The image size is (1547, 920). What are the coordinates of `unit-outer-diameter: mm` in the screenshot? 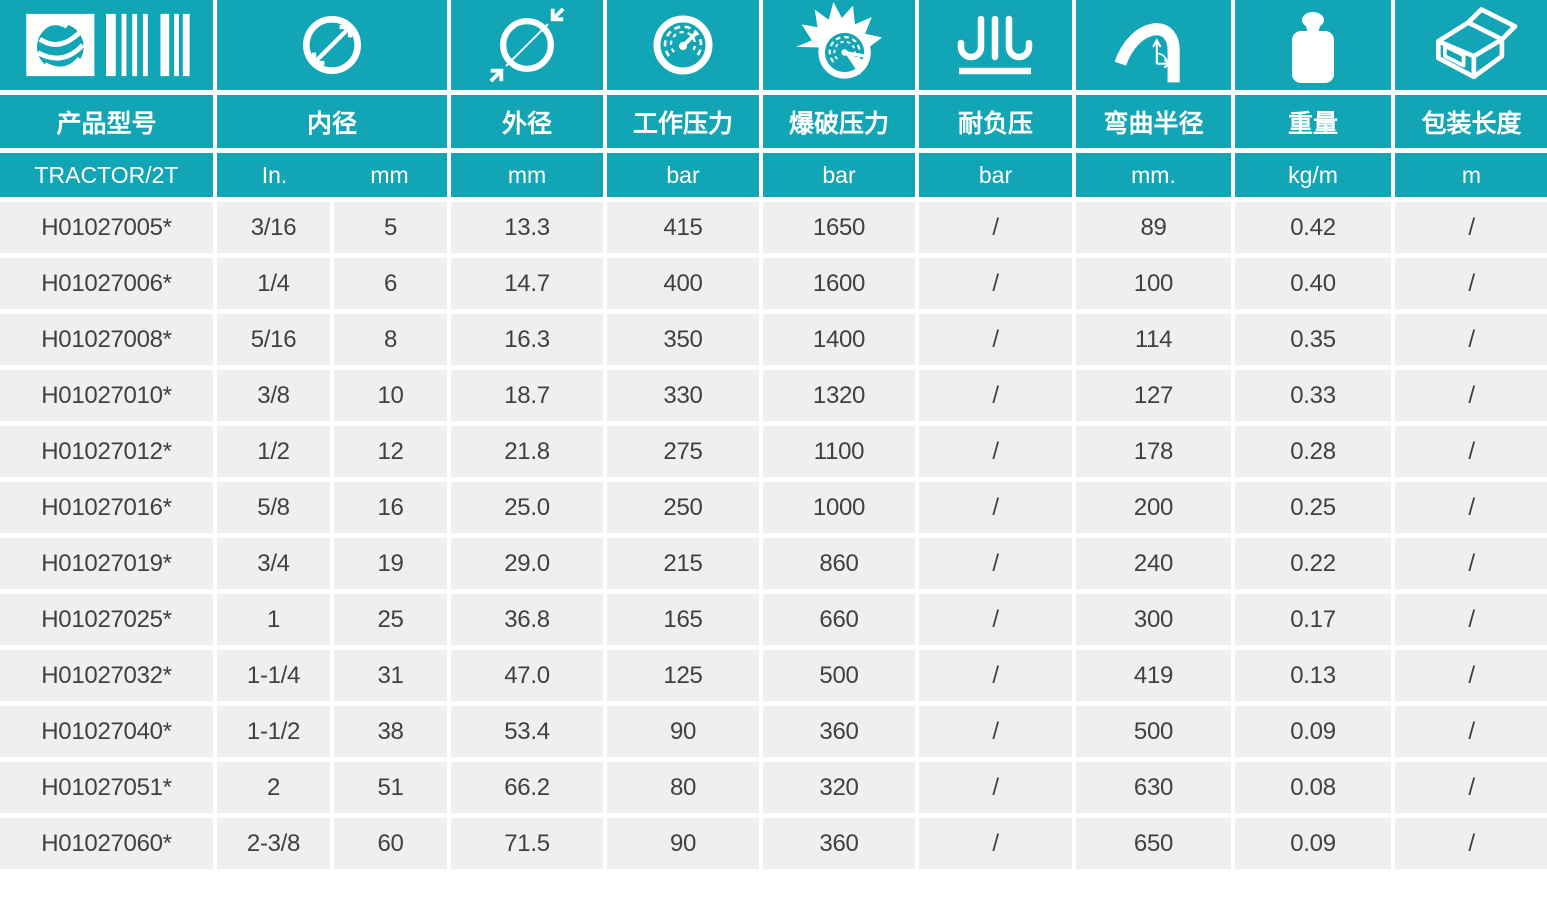 It's located at (527, 175).